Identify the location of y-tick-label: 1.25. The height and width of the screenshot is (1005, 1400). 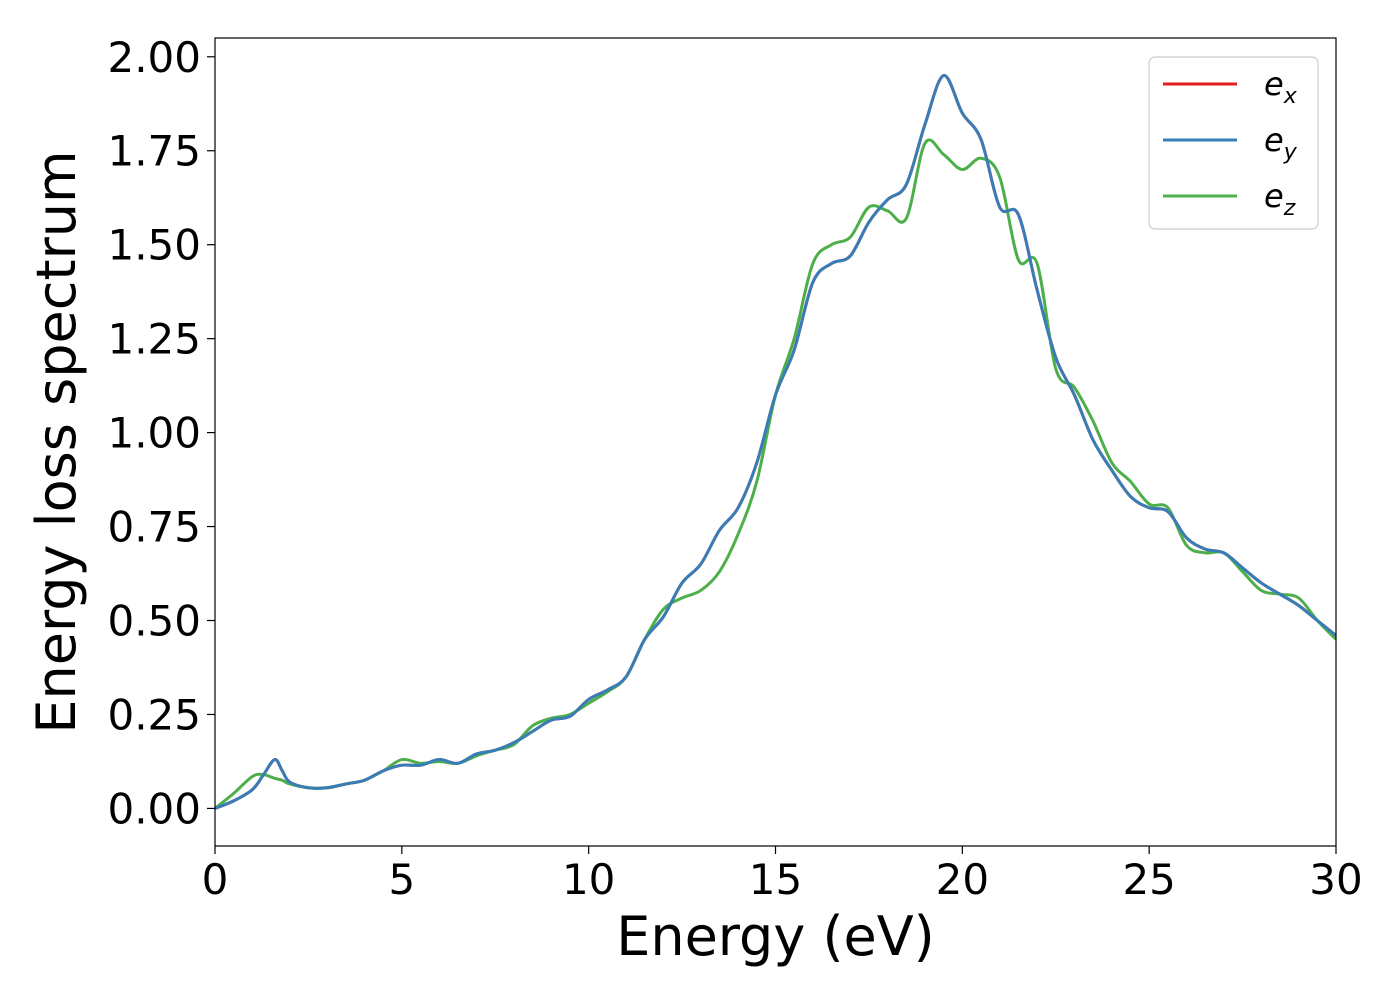
(154, 339).